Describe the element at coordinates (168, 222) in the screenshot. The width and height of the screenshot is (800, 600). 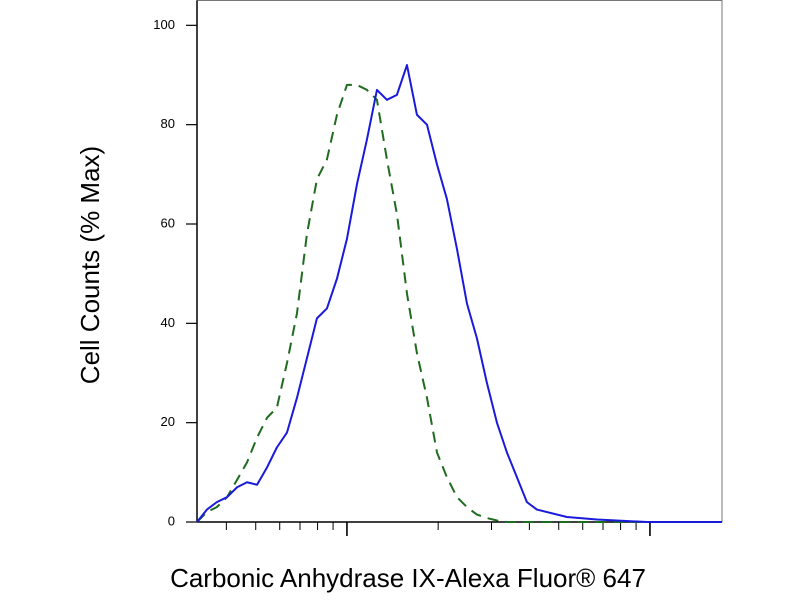
I see `y-tick-label: 60` at that location.